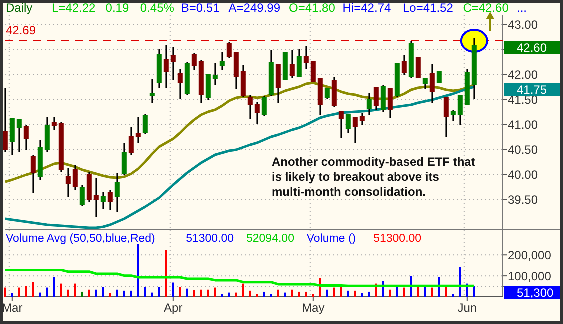  Describe the element at coordinates (523, 25) in the screenshot. I see `y-tick-label: 43.00` at that location.